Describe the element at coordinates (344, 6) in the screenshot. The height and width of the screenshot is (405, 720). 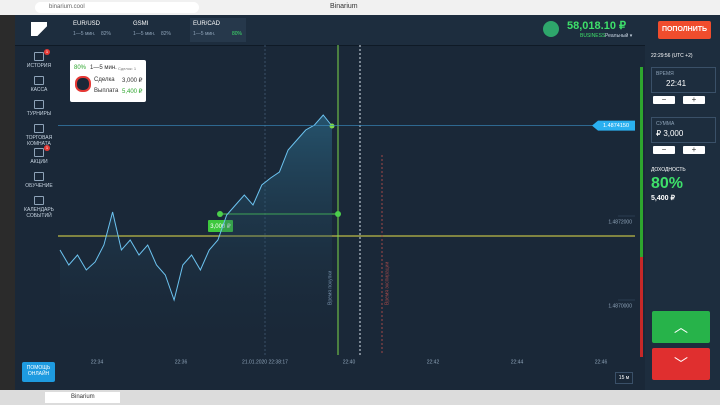
I see `window-title: Binarium` at that location.